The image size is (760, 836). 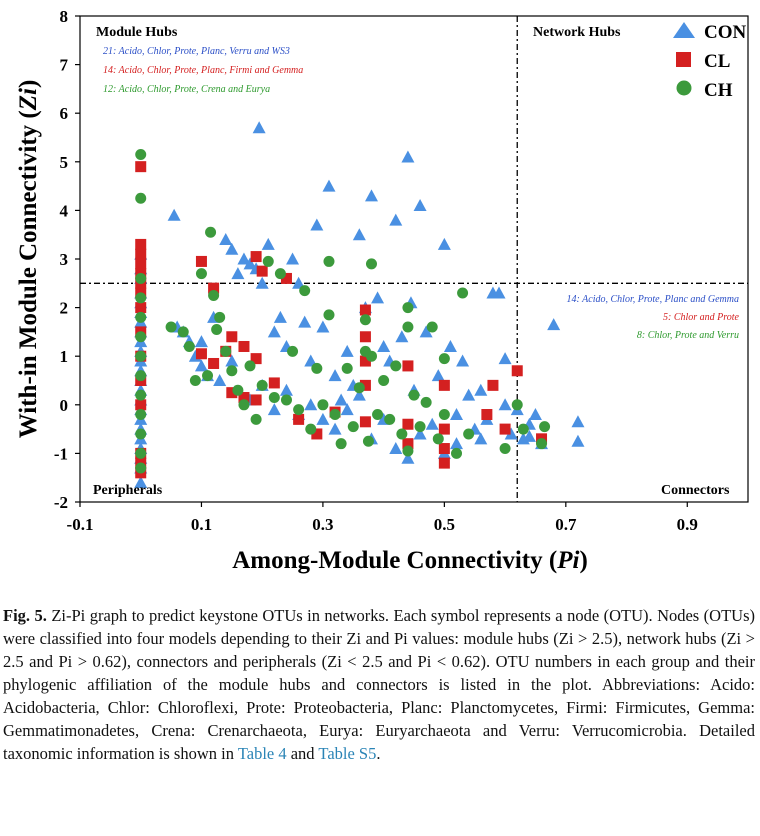 What do you see at coordinates (577, 32) in the screenshot?
I see `quadrant-label-network-hubs: Network Hubs` at bounding box center [577, 32].